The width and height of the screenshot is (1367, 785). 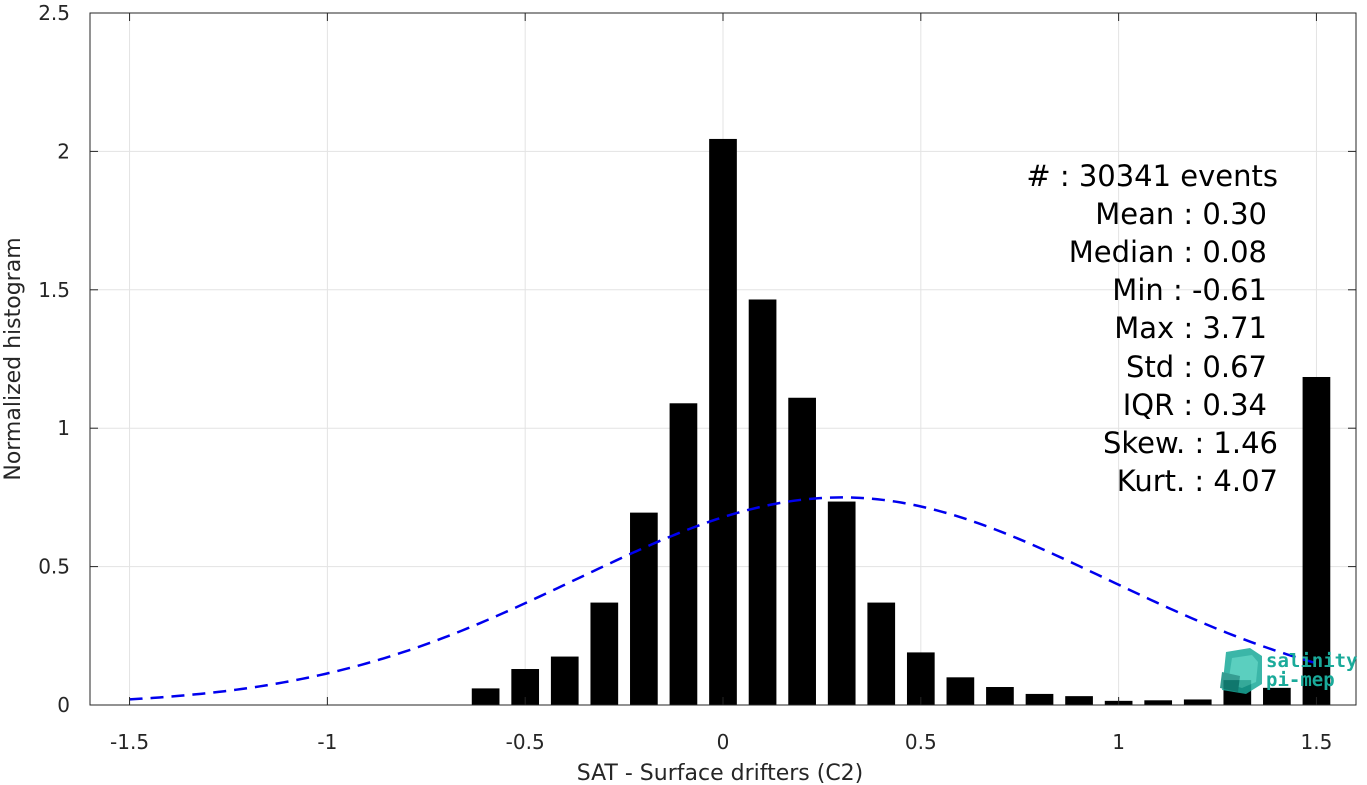 What do you see at coordinates (1190, 328) in the screenshot?
I see `stat-max: Max : 3.71` at bounding box center [1190, 328].